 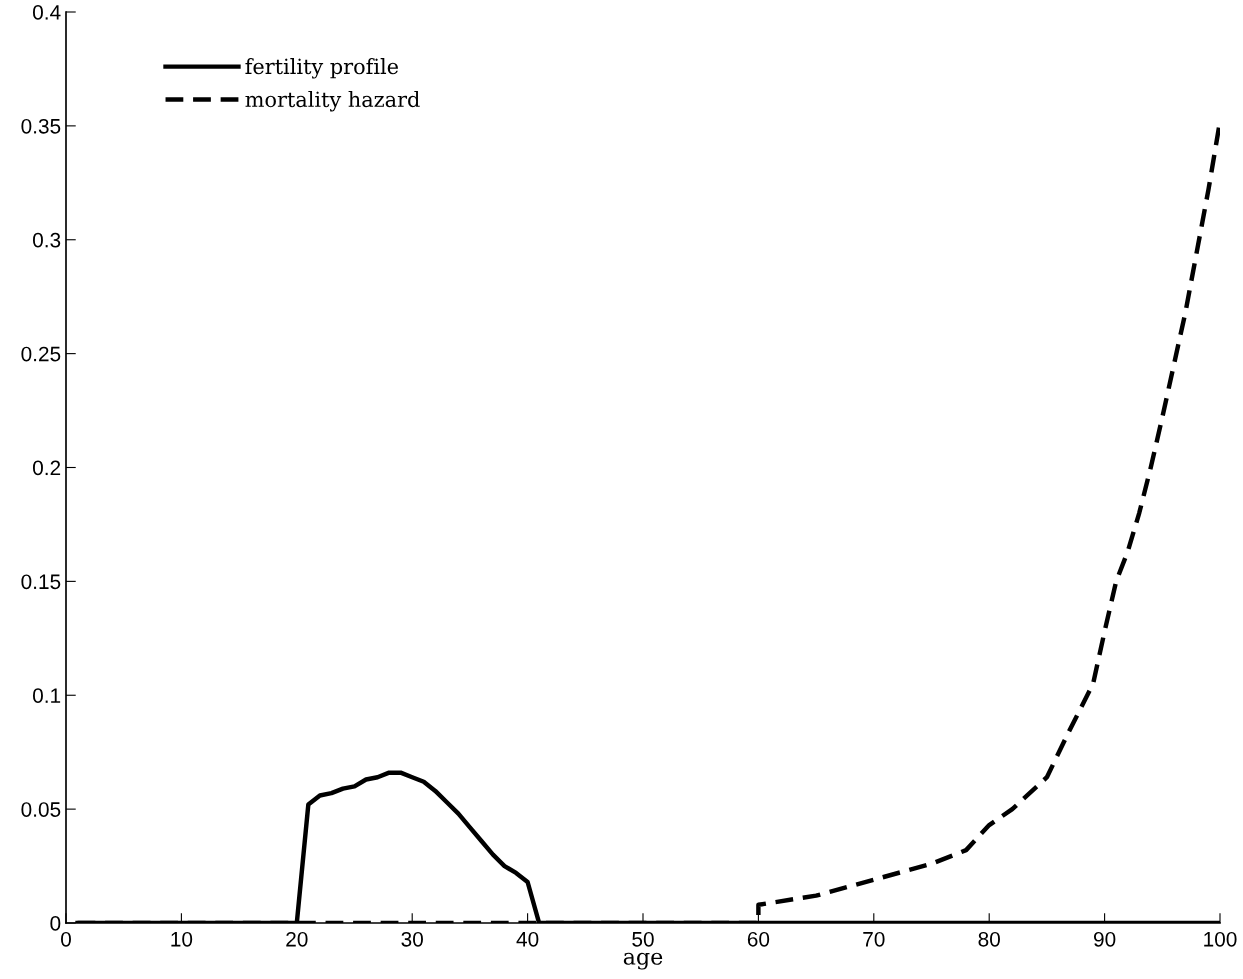 What do you see at coordinates (41, 582) in the screenshot?
I see `y-tick-label: 0.15` at bounding box center [41, 582].